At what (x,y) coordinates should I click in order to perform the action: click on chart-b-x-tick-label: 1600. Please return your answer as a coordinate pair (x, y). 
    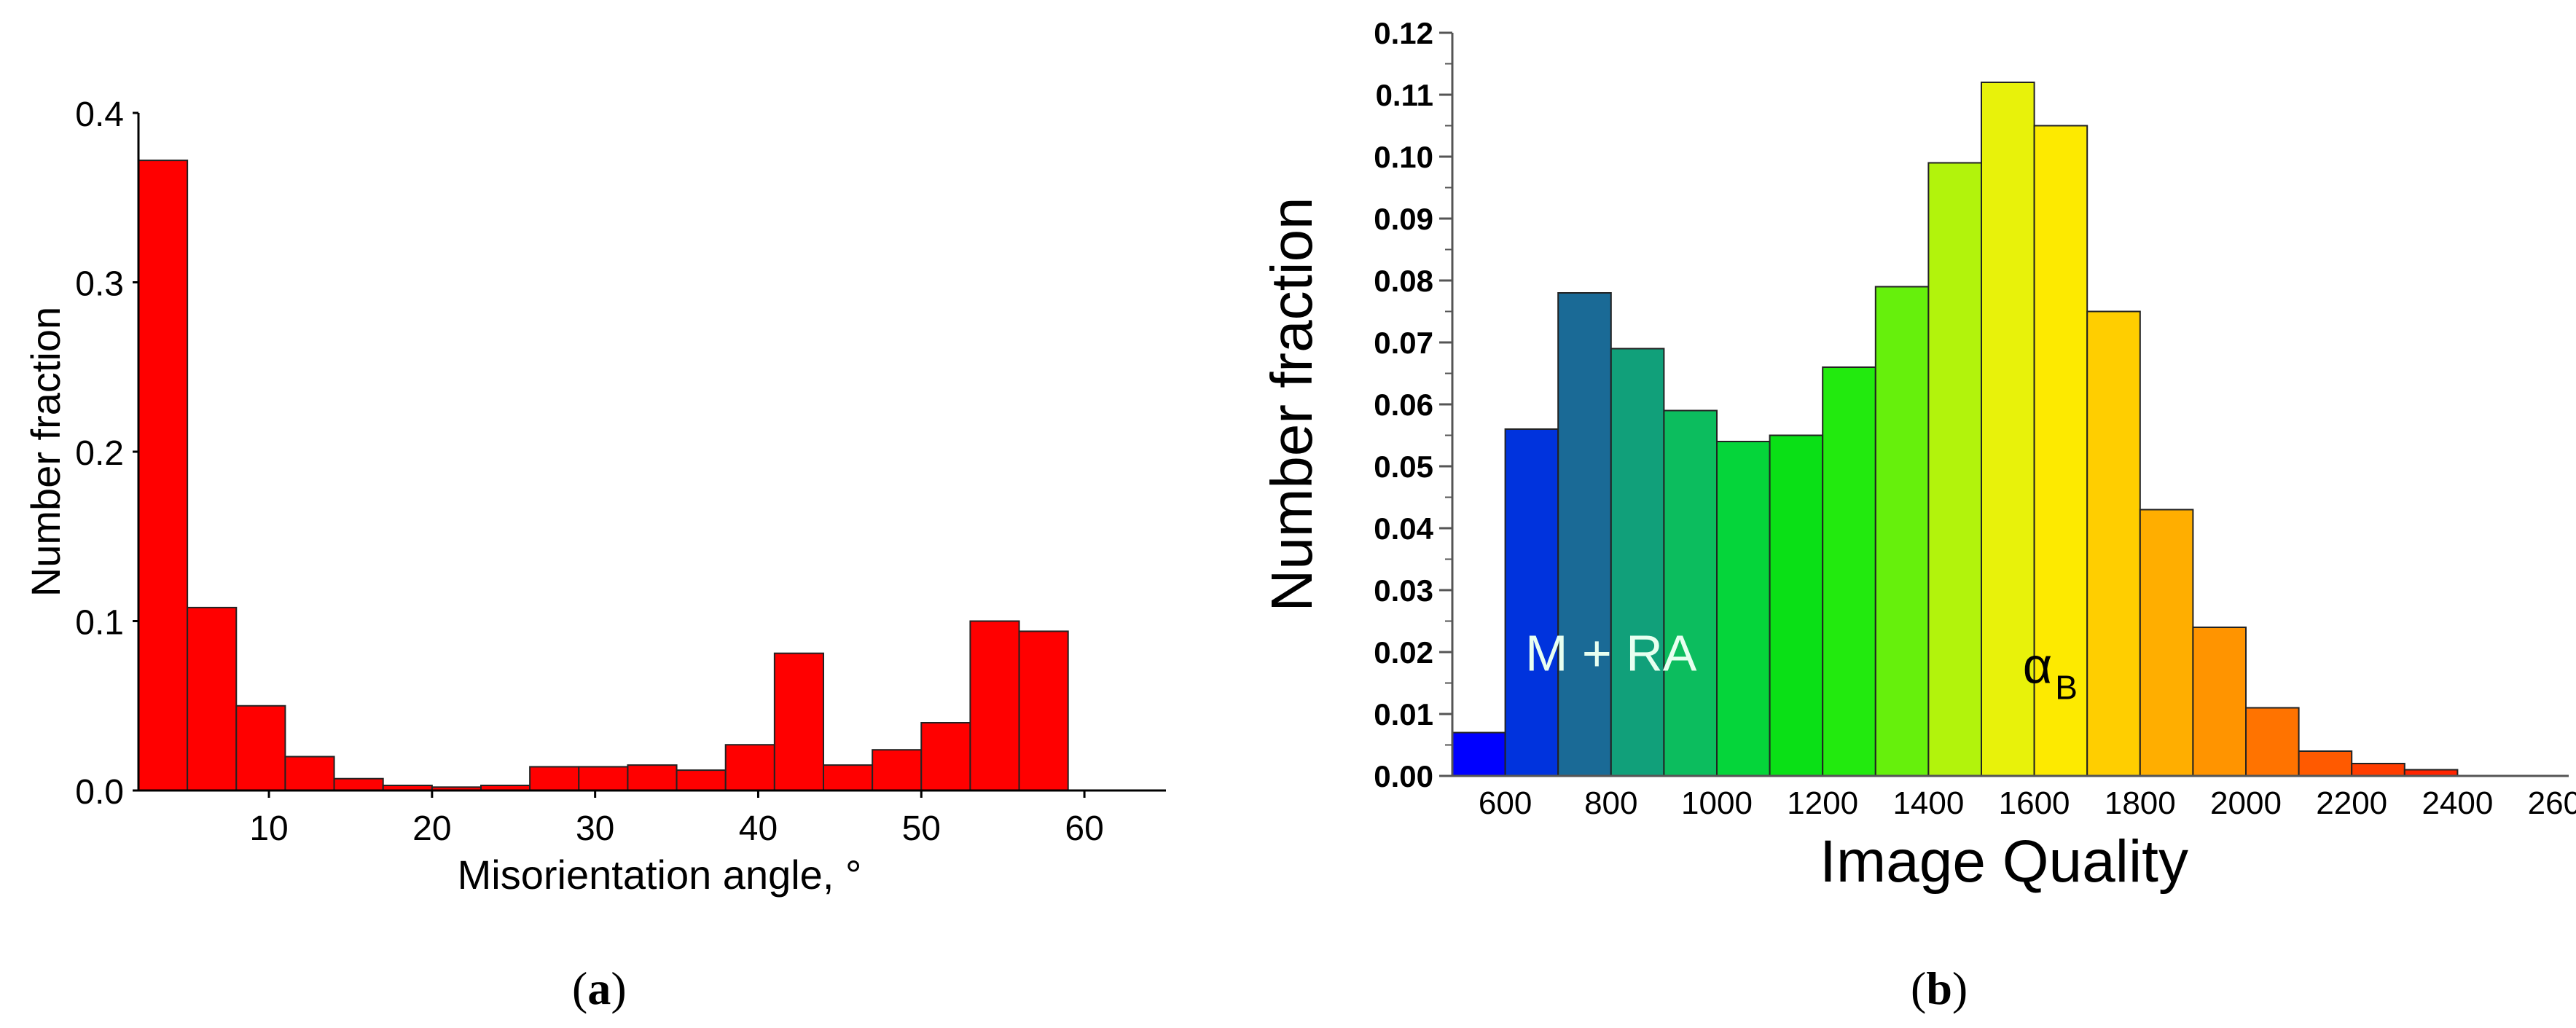
    Looking at the image, I should click on (2034, 803).